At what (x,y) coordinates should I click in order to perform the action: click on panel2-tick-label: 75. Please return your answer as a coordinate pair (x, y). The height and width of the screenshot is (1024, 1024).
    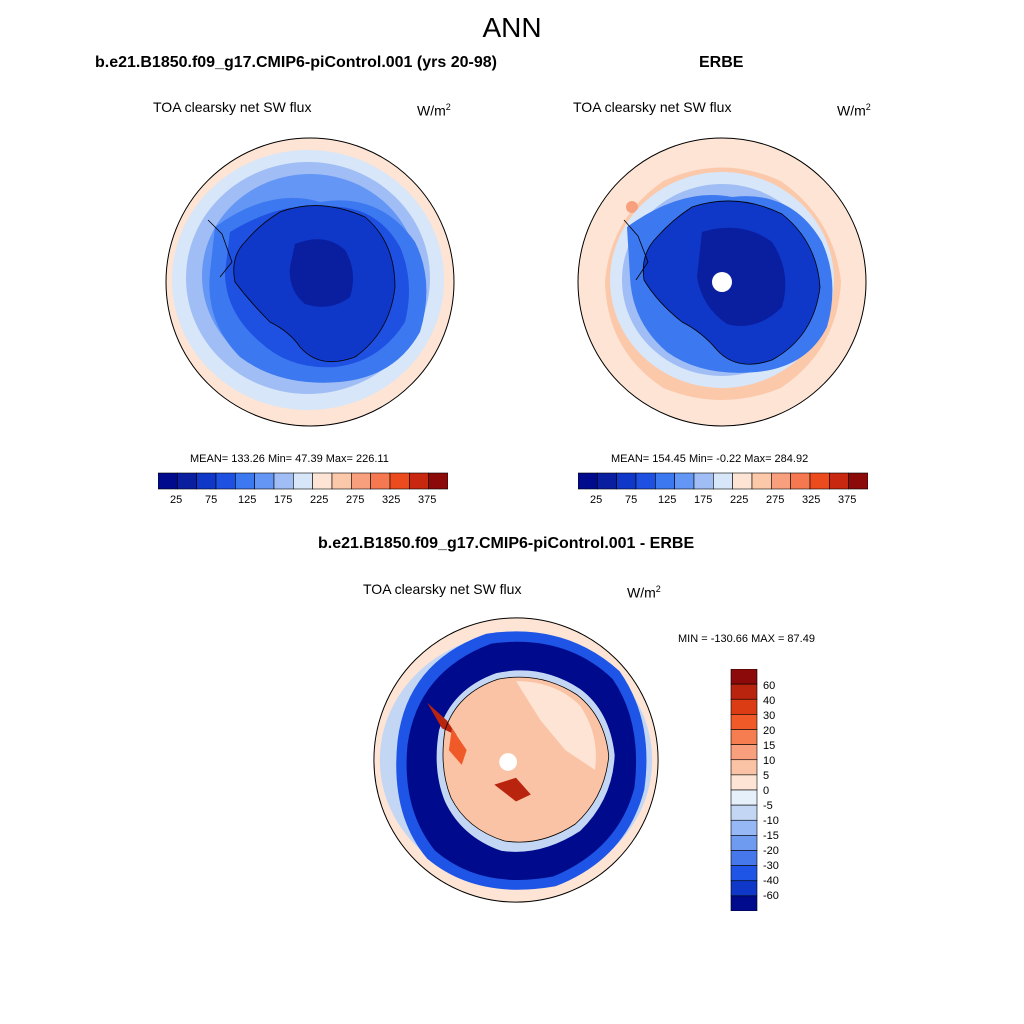
    Looking at the image, I should click on (631, 500).